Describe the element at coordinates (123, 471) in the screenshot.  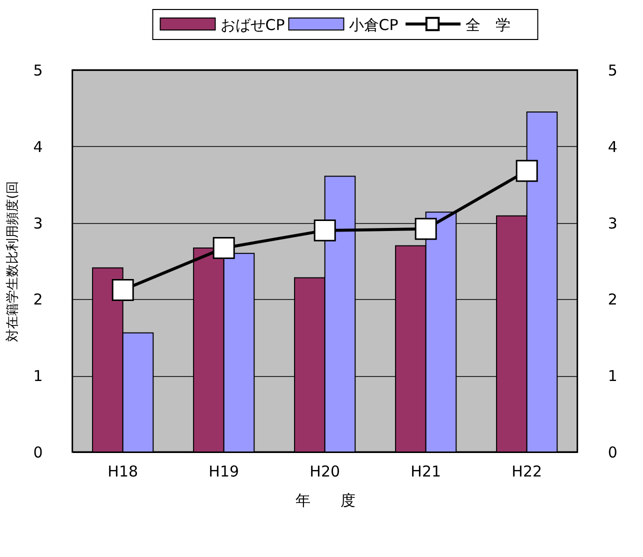
I see `x-tick-label: H18` at that location.